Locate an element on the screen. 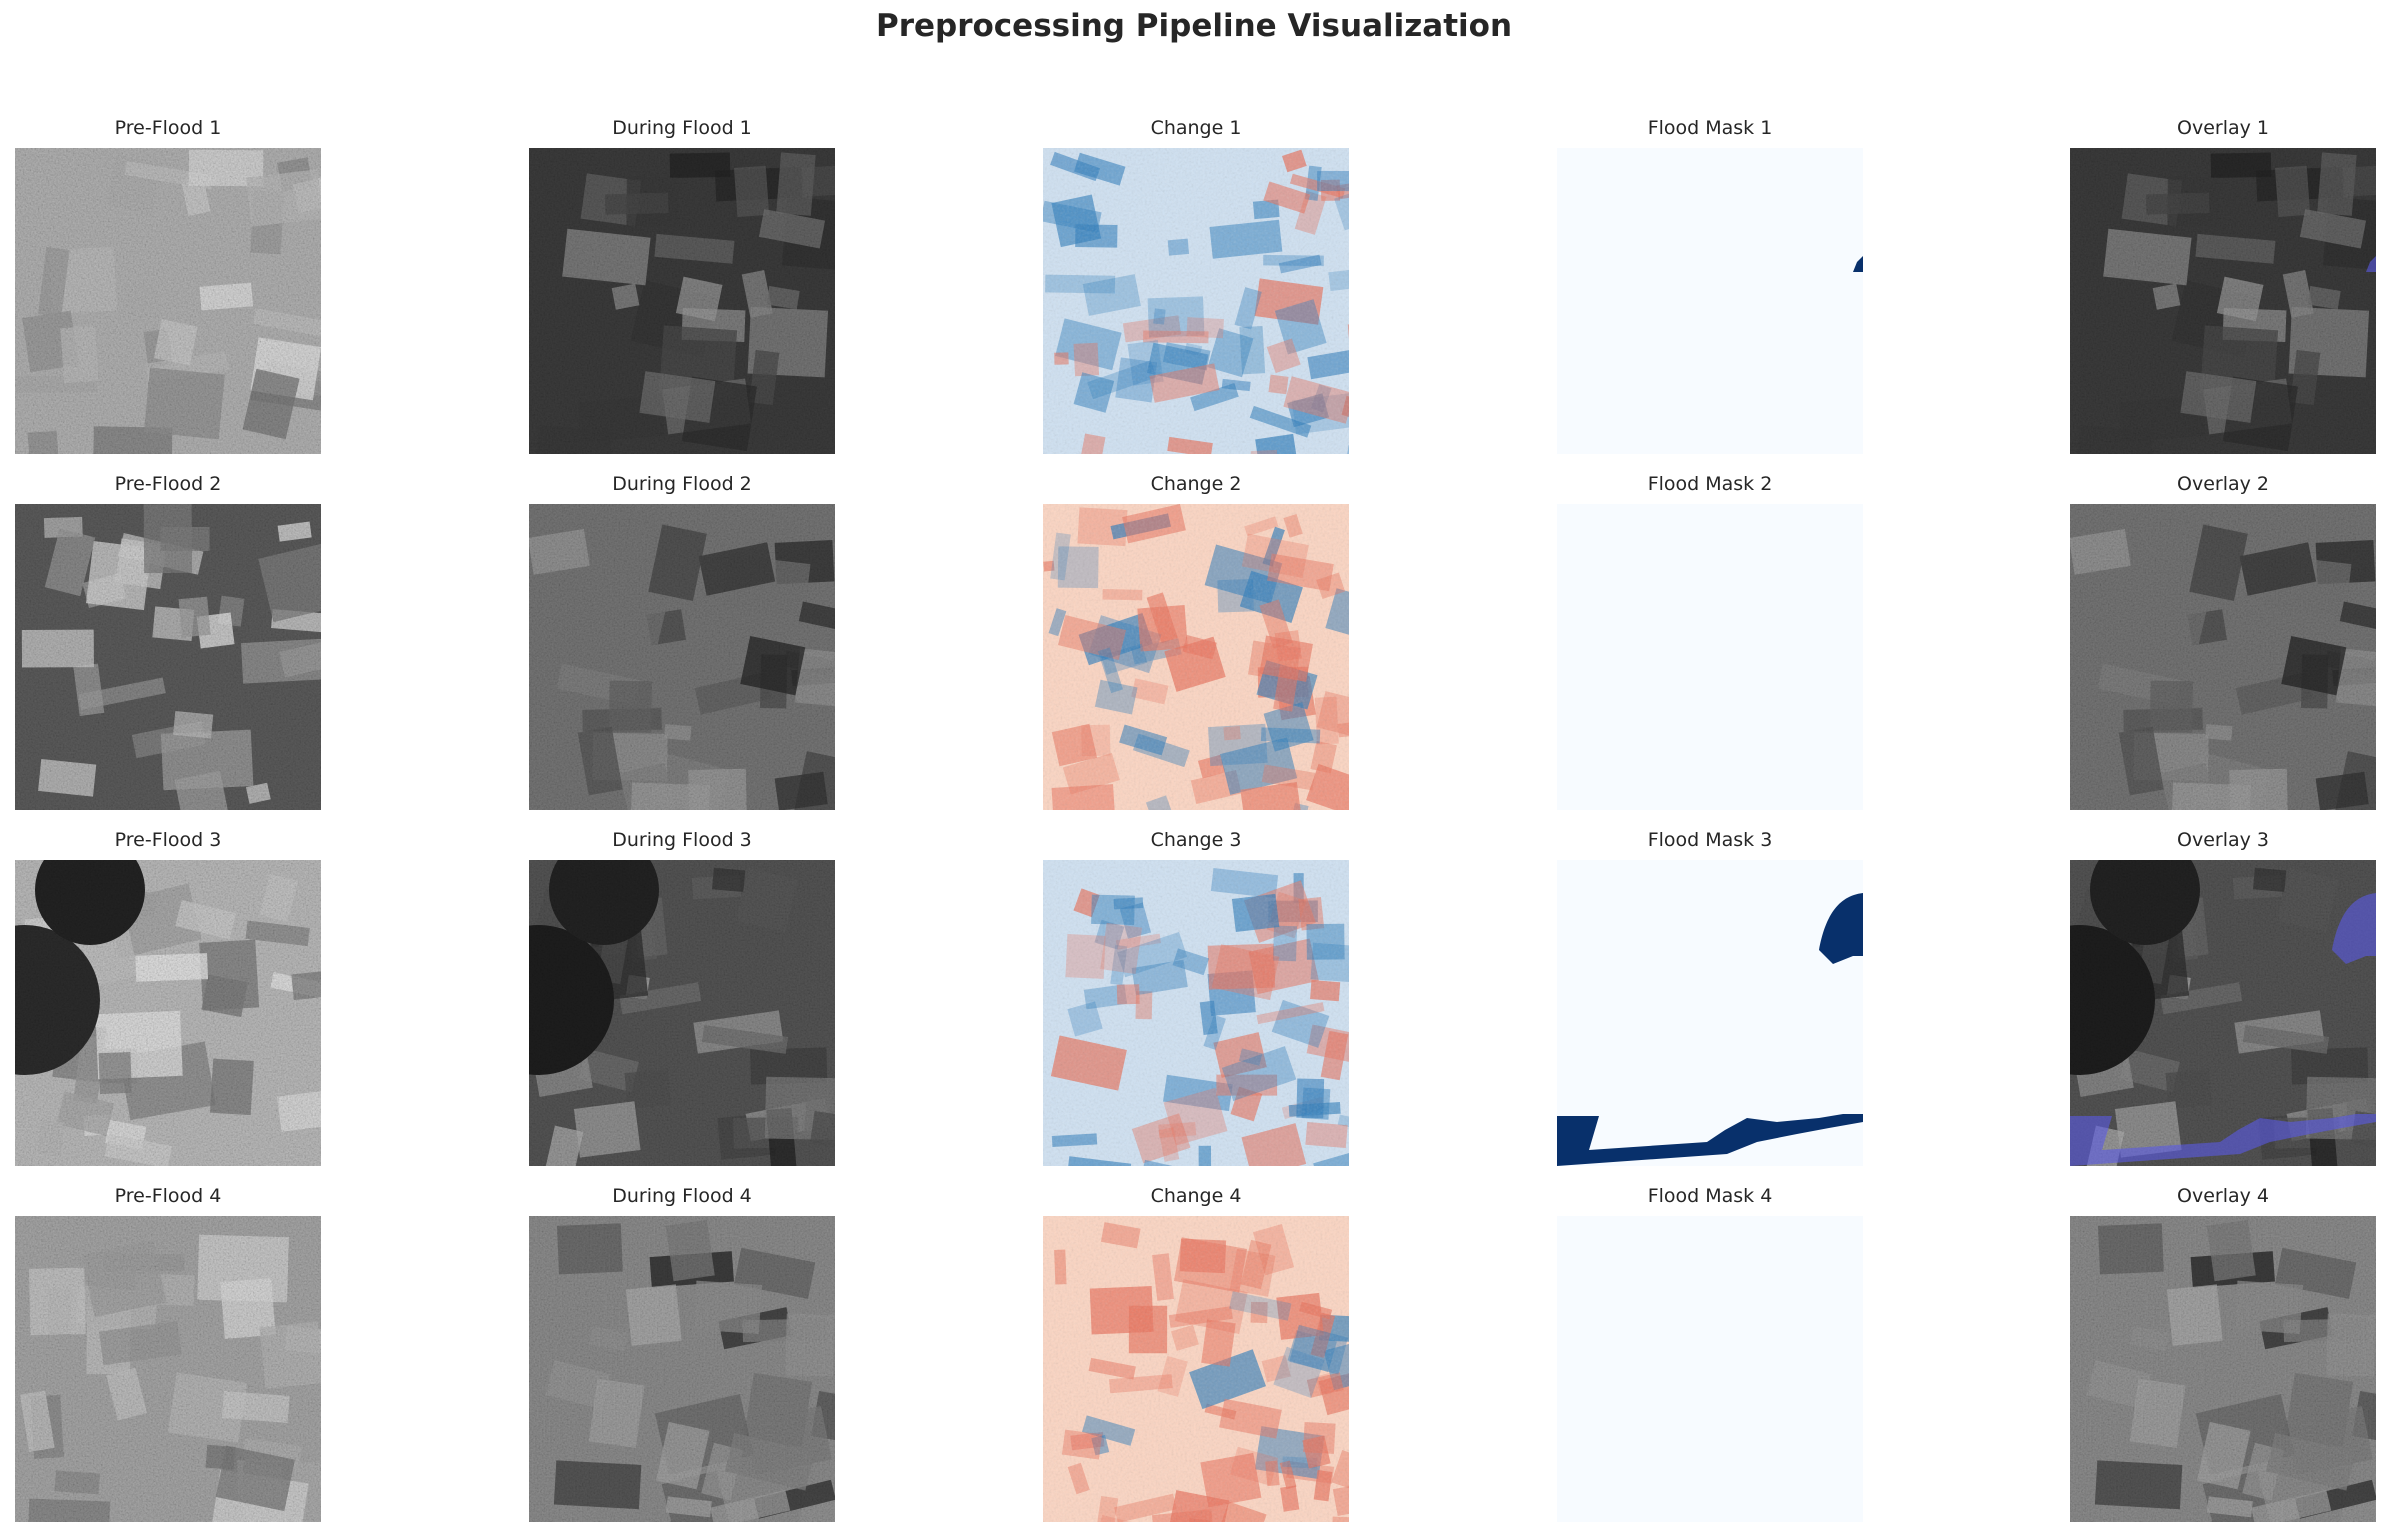 The height and width of the screenshot is (1537, 2388). panel-title-pre-flood-2: Pre-Flood 2 is located at coordinates (168, 484).